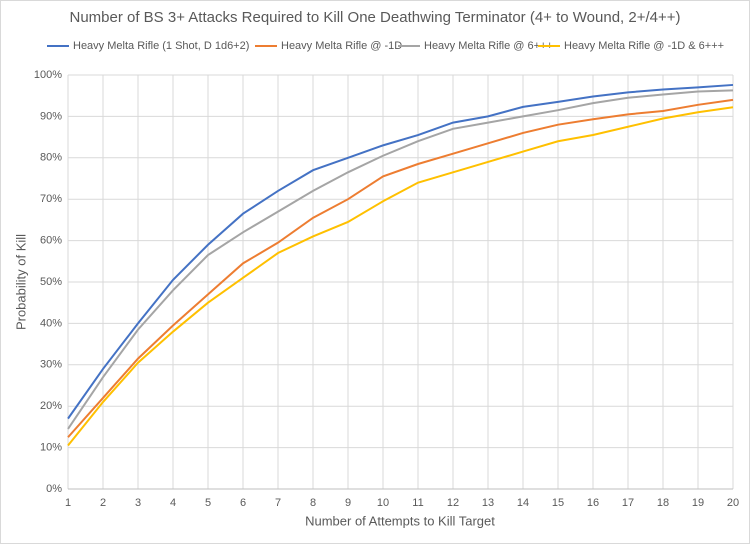  What do you see at coordinates (698, 503) in the screenshot?
I see `x-tick-label: 19` at bounding box center [698, 503].